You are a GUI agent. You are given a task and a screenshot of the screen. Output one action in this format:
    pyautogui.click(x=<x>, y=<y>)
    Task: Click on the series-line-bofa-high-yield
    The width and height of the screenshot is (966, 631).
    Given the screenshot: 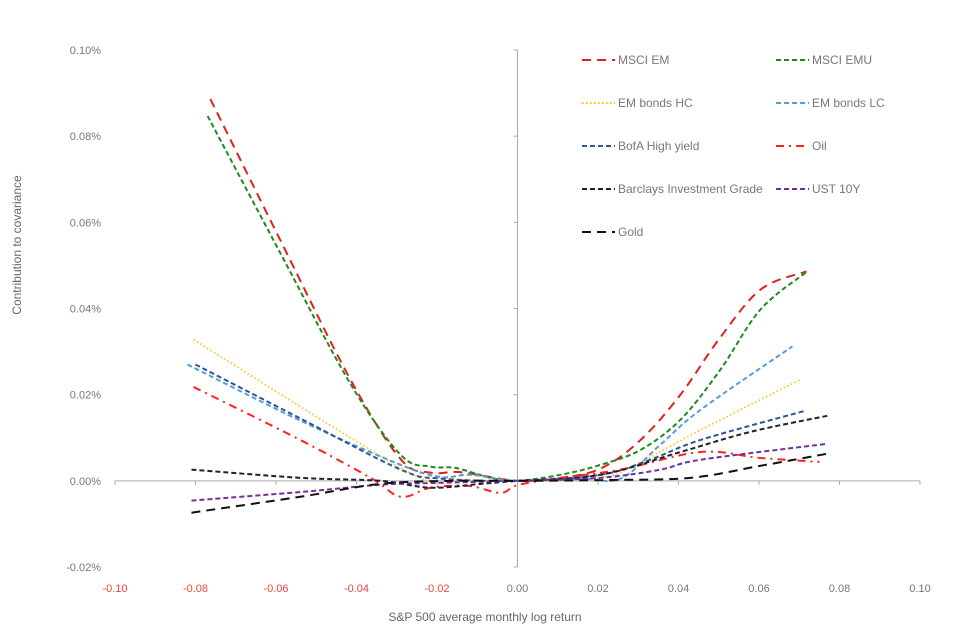 What is the action you would take?
    pyautogui.click(x=500, y=423)
    